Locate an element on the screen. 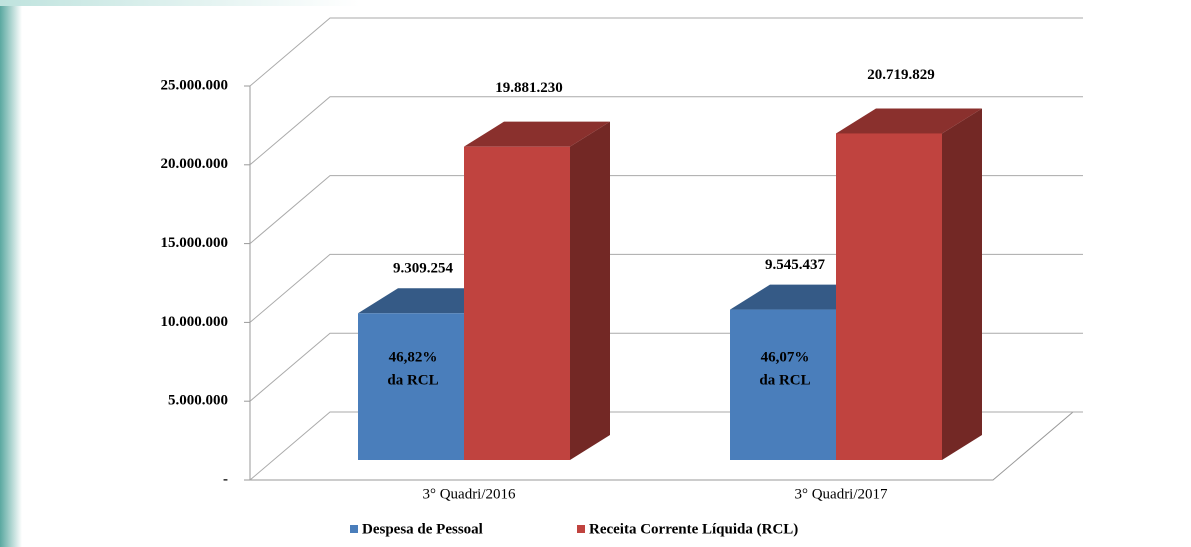 The image size is (1191, 547). value-label: 9.309.254 is located at coordinates (423, 269).